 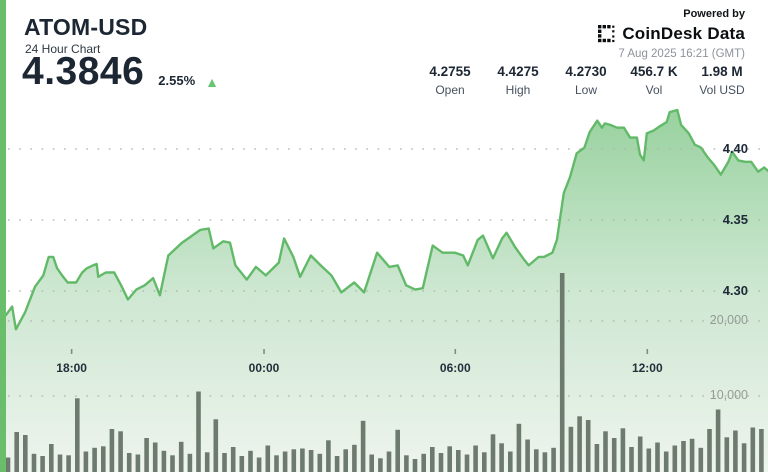 What do you see at coordinates (654, 71) in the screenshot?
I see `stat-value: 456.7 K` at bounding box center [654, 71].